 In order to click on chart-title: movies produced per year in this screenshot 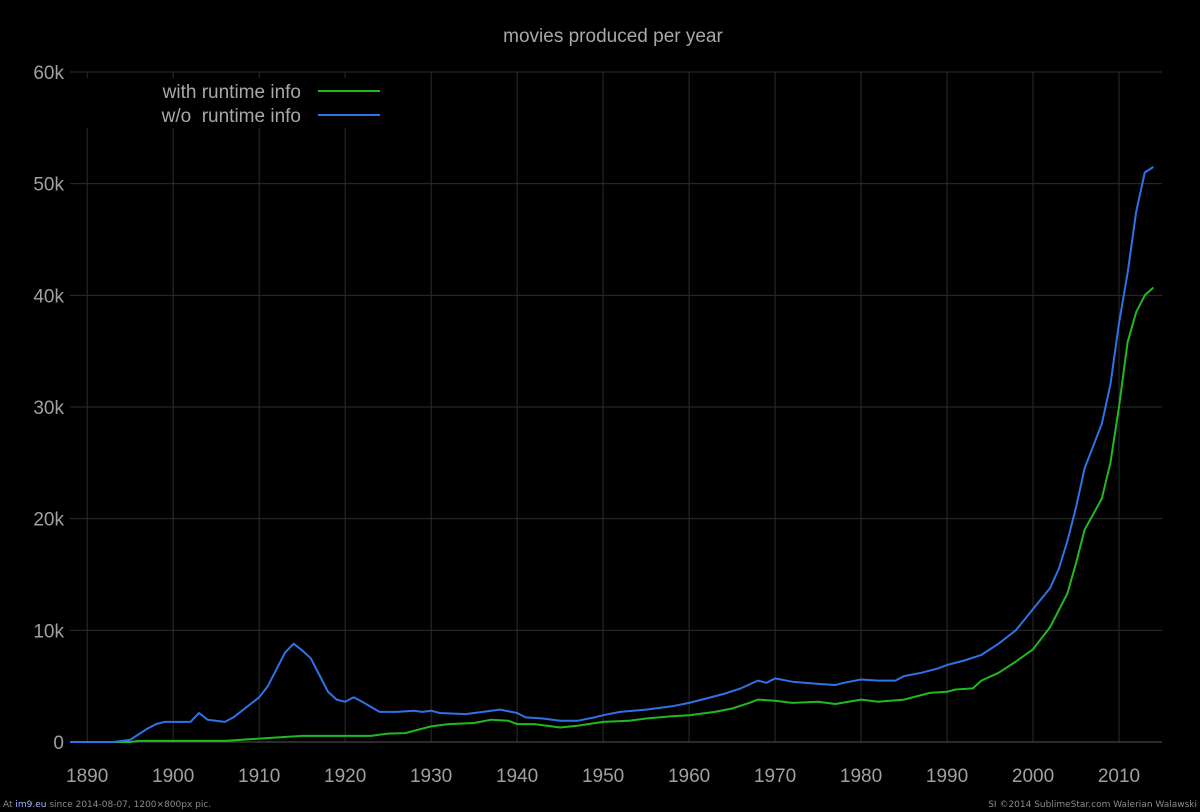, I will do `click(613, 36)`.